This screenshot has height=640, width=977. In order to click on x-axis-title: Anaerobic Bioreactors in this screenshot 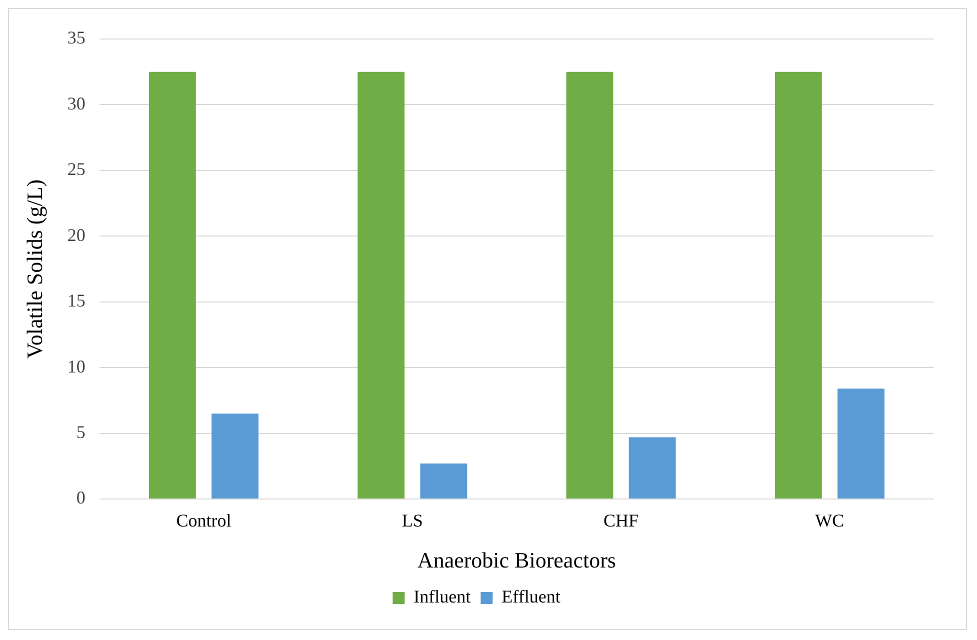, I will do `click(516, 560)`.